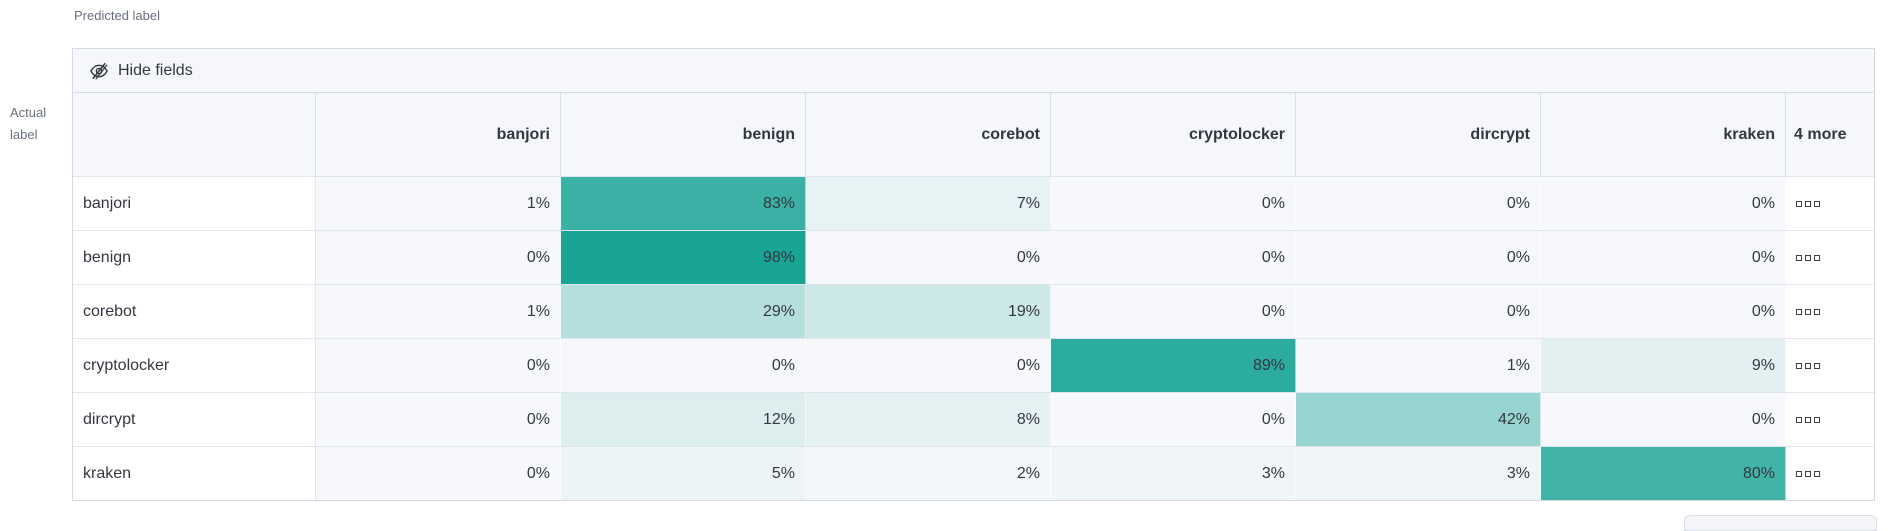  I want to click on actual-axis-label: Actual label, so click(28, 123).